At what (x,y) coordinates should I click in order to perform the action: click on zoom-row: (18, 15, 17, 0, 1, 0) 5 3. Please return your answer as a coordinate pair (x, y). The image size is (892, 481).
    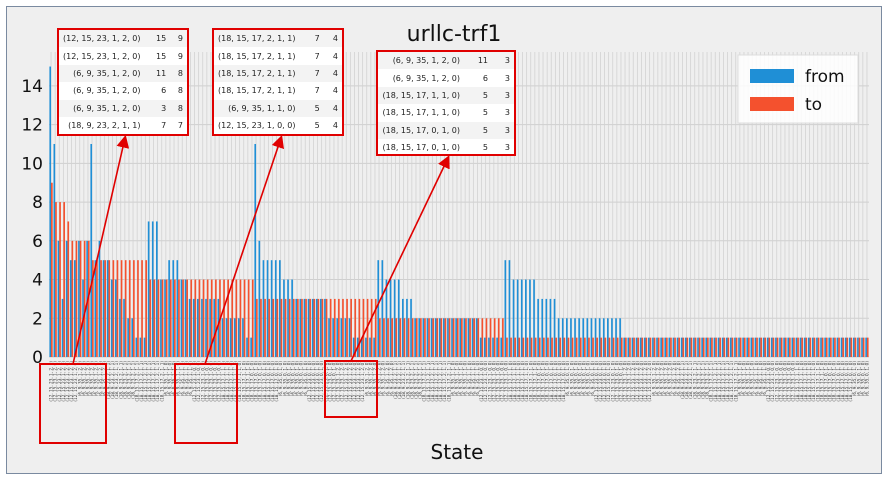
    Looking at the image, I should click on (446, 130).